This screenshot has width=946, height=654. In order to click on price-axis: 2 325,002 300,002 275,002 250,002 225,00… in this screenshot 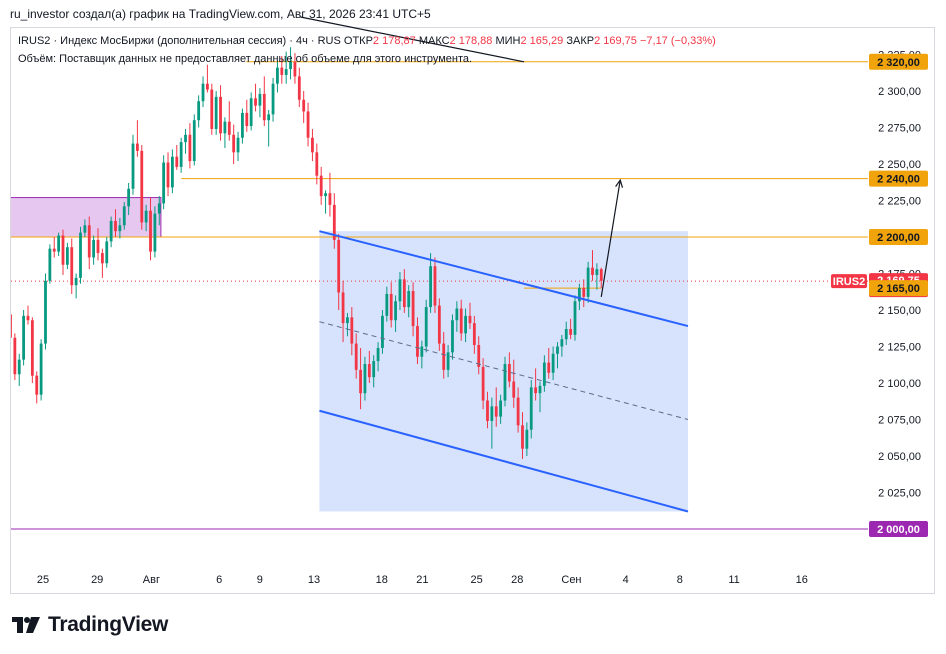, I will do `click(899, 293)`.